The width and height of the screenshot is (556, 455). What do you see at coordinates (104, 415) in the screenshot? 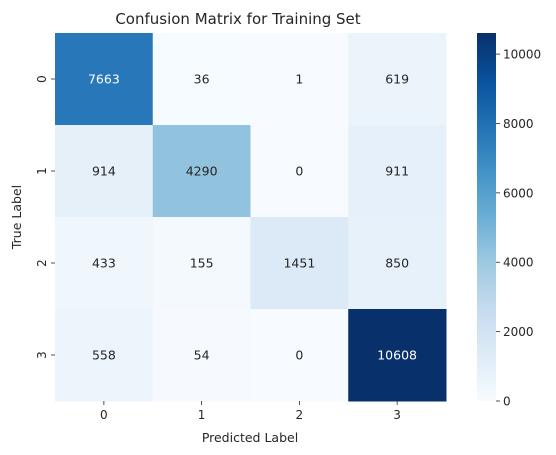
I see `x-tick-label: 0` at bounding box center [104, 415].